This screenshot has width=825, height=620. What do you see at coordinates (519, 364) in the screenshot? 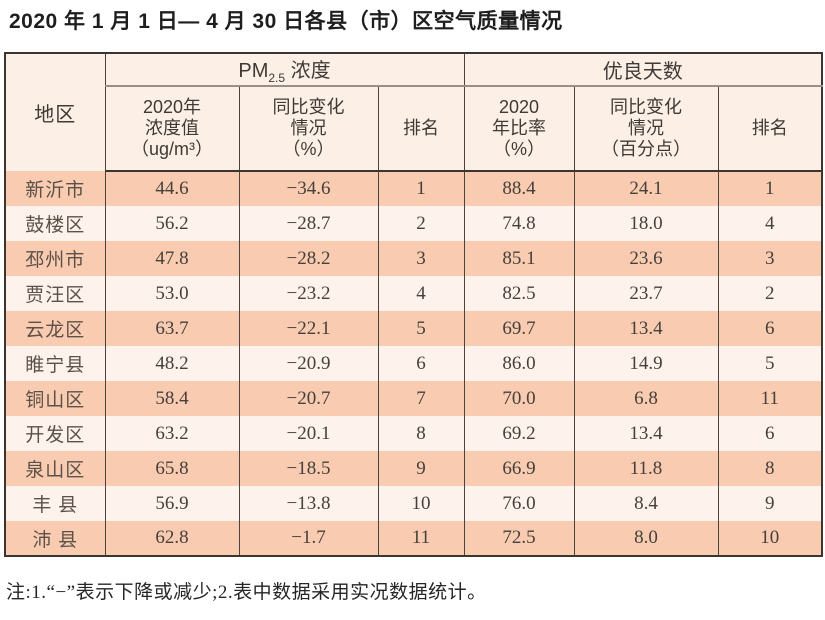
I see `cell-days-ratio: 86.0` at bounding box center [519, 364].